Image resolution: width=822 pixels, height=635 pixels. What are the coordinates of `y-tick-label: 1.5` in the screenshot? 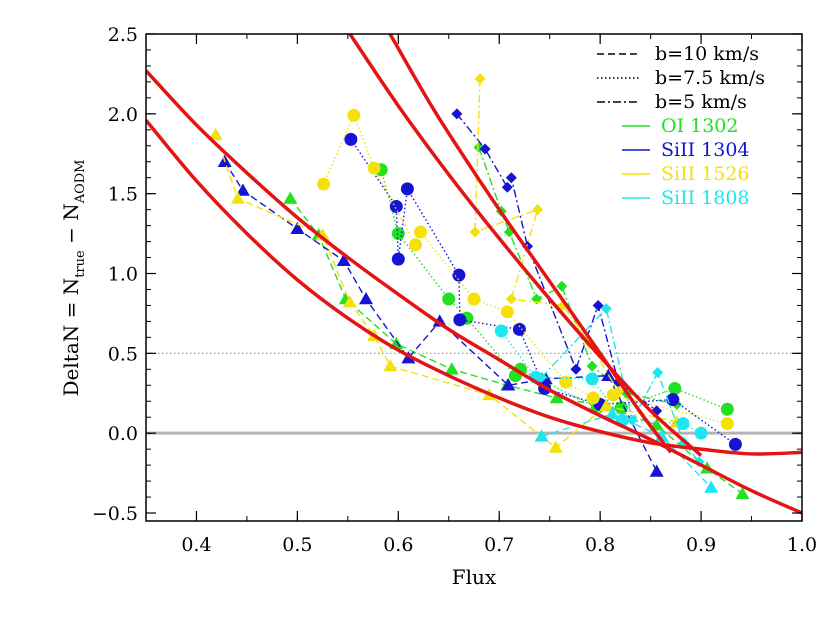 It's located at (123, 195).